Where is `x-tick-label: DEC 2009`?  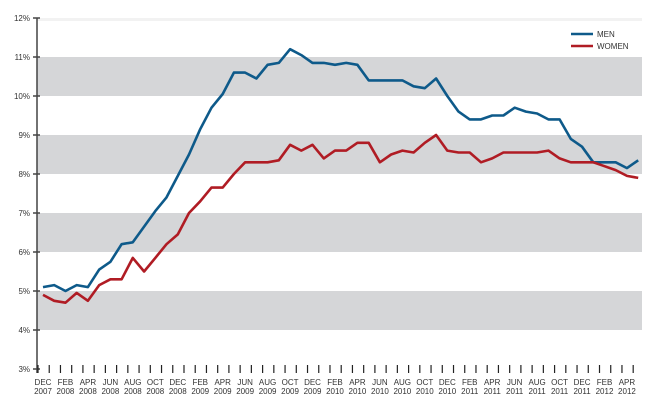 x-tick-label: DEC 2009 is located at coordinates (313, 387).